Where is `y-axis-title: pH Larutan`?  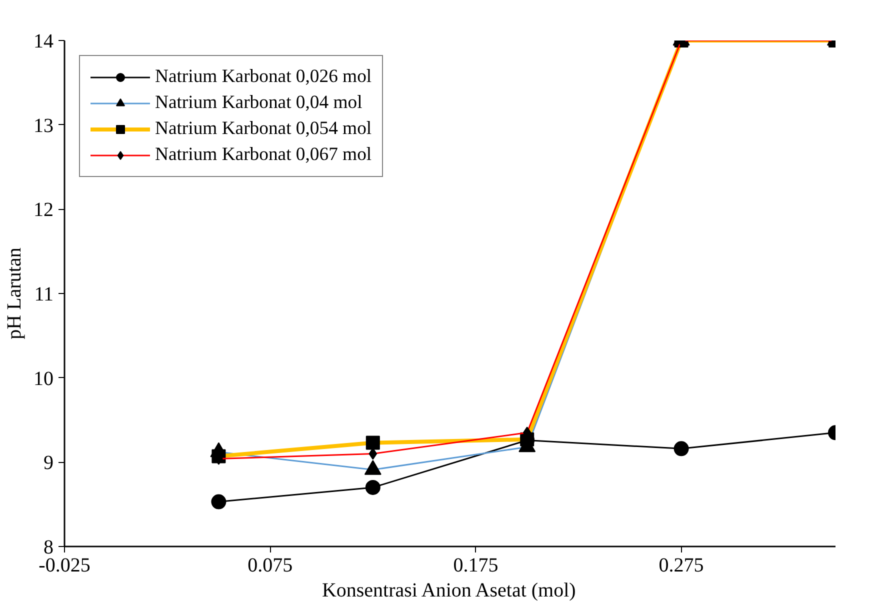 y-axis-title: pH Larutan is located at coordinates (15, 294).